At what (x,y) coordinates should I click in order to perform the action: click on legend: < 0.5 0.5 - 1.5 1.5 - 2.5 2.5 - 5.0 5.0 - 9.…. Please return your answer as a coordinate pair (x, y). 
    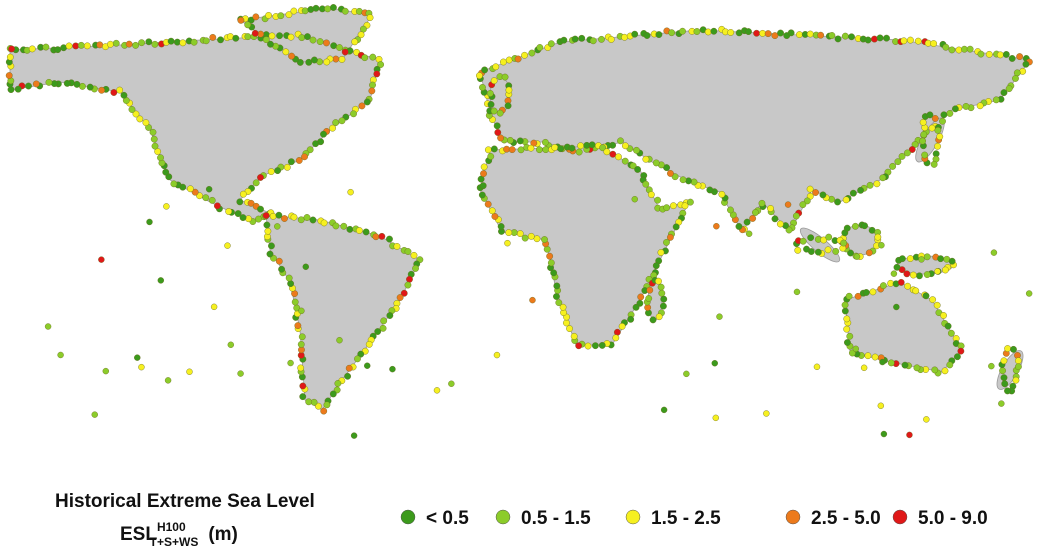
    Looking at the image, I should click on (694, 518).